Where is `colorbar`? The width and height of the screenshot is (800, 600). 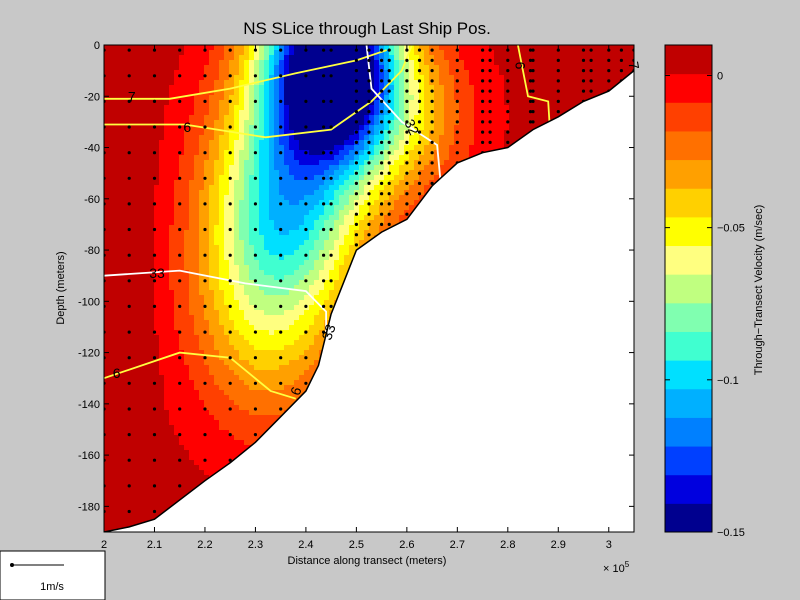 colorbar is located at coordinates (688, 289).